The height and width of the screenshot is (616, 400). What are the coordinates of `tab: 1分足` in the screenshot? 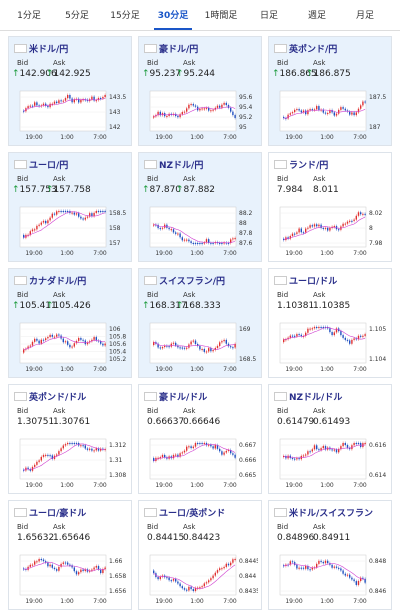 It's located at (29, 16).